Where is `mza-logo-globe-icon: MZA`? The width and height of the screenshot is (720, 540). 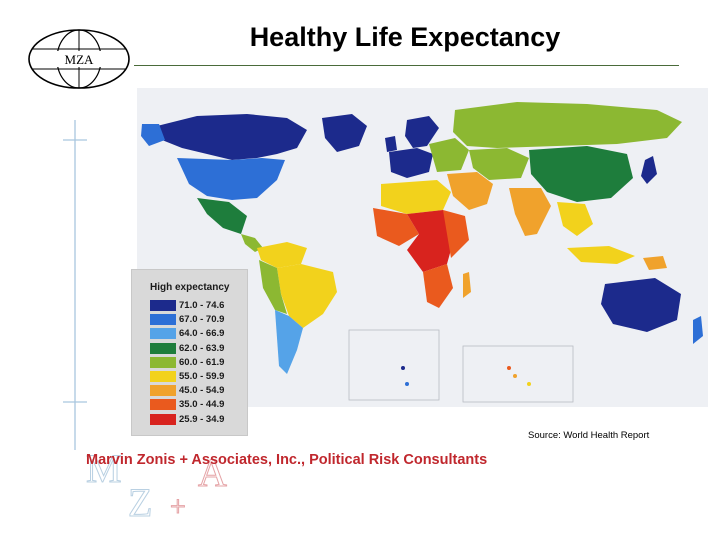 mza-logo-globe-icon: MZA is located at coordinates (79, 59).